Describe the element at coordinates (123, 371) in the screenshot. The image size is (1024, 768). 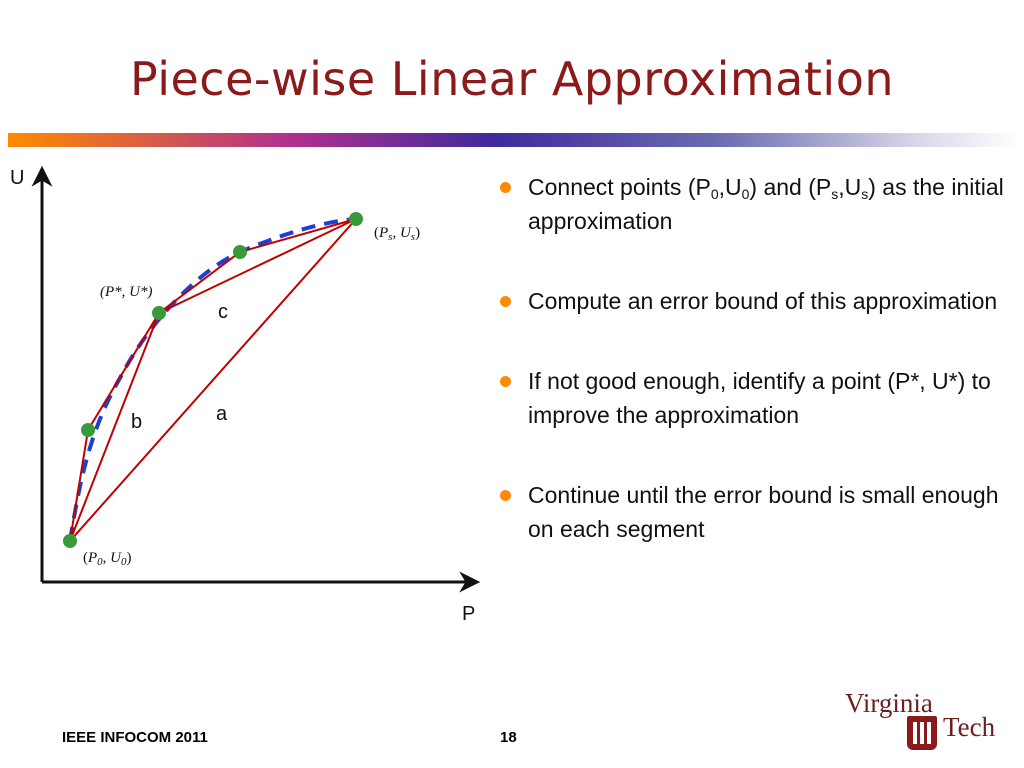
I see `segment-p1-pstar` at that location.